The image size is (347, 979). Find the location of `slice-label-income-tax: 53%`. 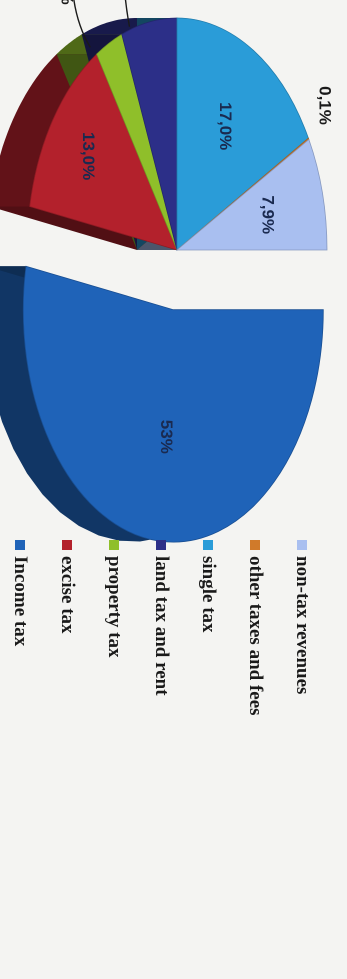

slice-label-income-tax: 53% is located at coordinates (166, 437).